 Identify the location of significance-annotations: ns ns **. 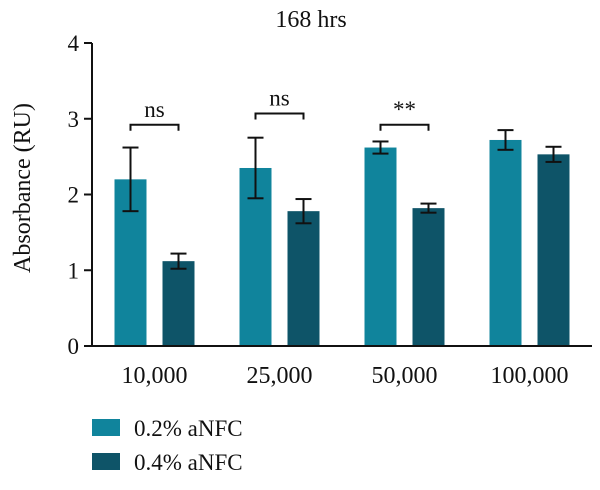
(279, 108).